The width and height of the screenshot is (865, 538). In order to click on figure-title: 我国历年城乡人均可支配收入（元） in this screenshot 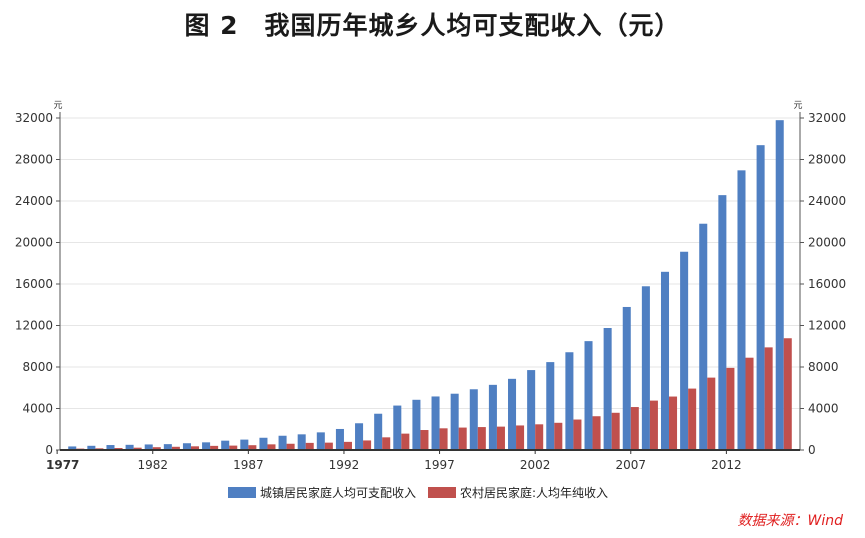, I will do `click(472, 25)`.